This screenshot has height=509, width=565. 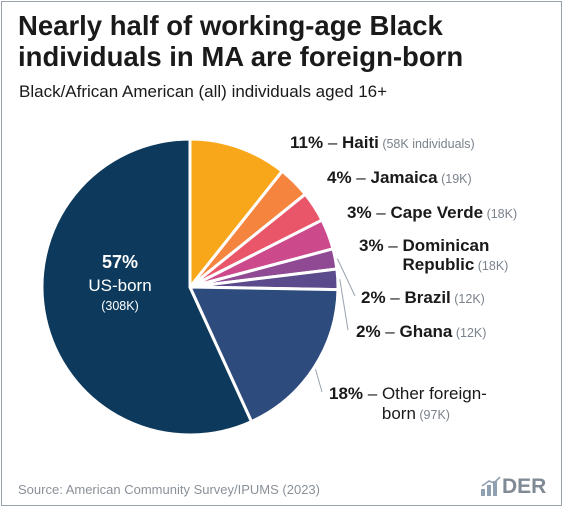 I want to click on slice-label-line: Republic (18K), so click(x=456, y=264).